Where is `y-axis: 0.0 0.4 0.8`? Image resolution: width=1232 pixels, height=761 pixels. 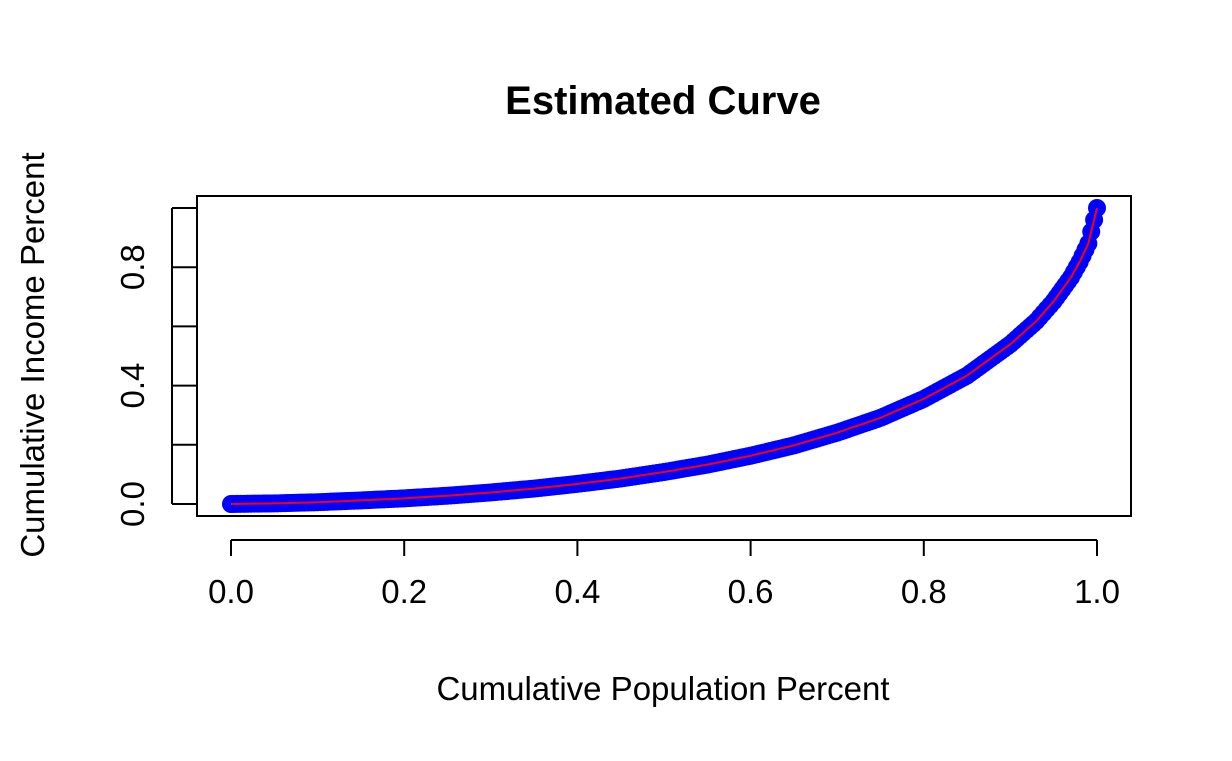 y-axis: 0.0 0.4 0.8 is located at coordinates (155, 367).